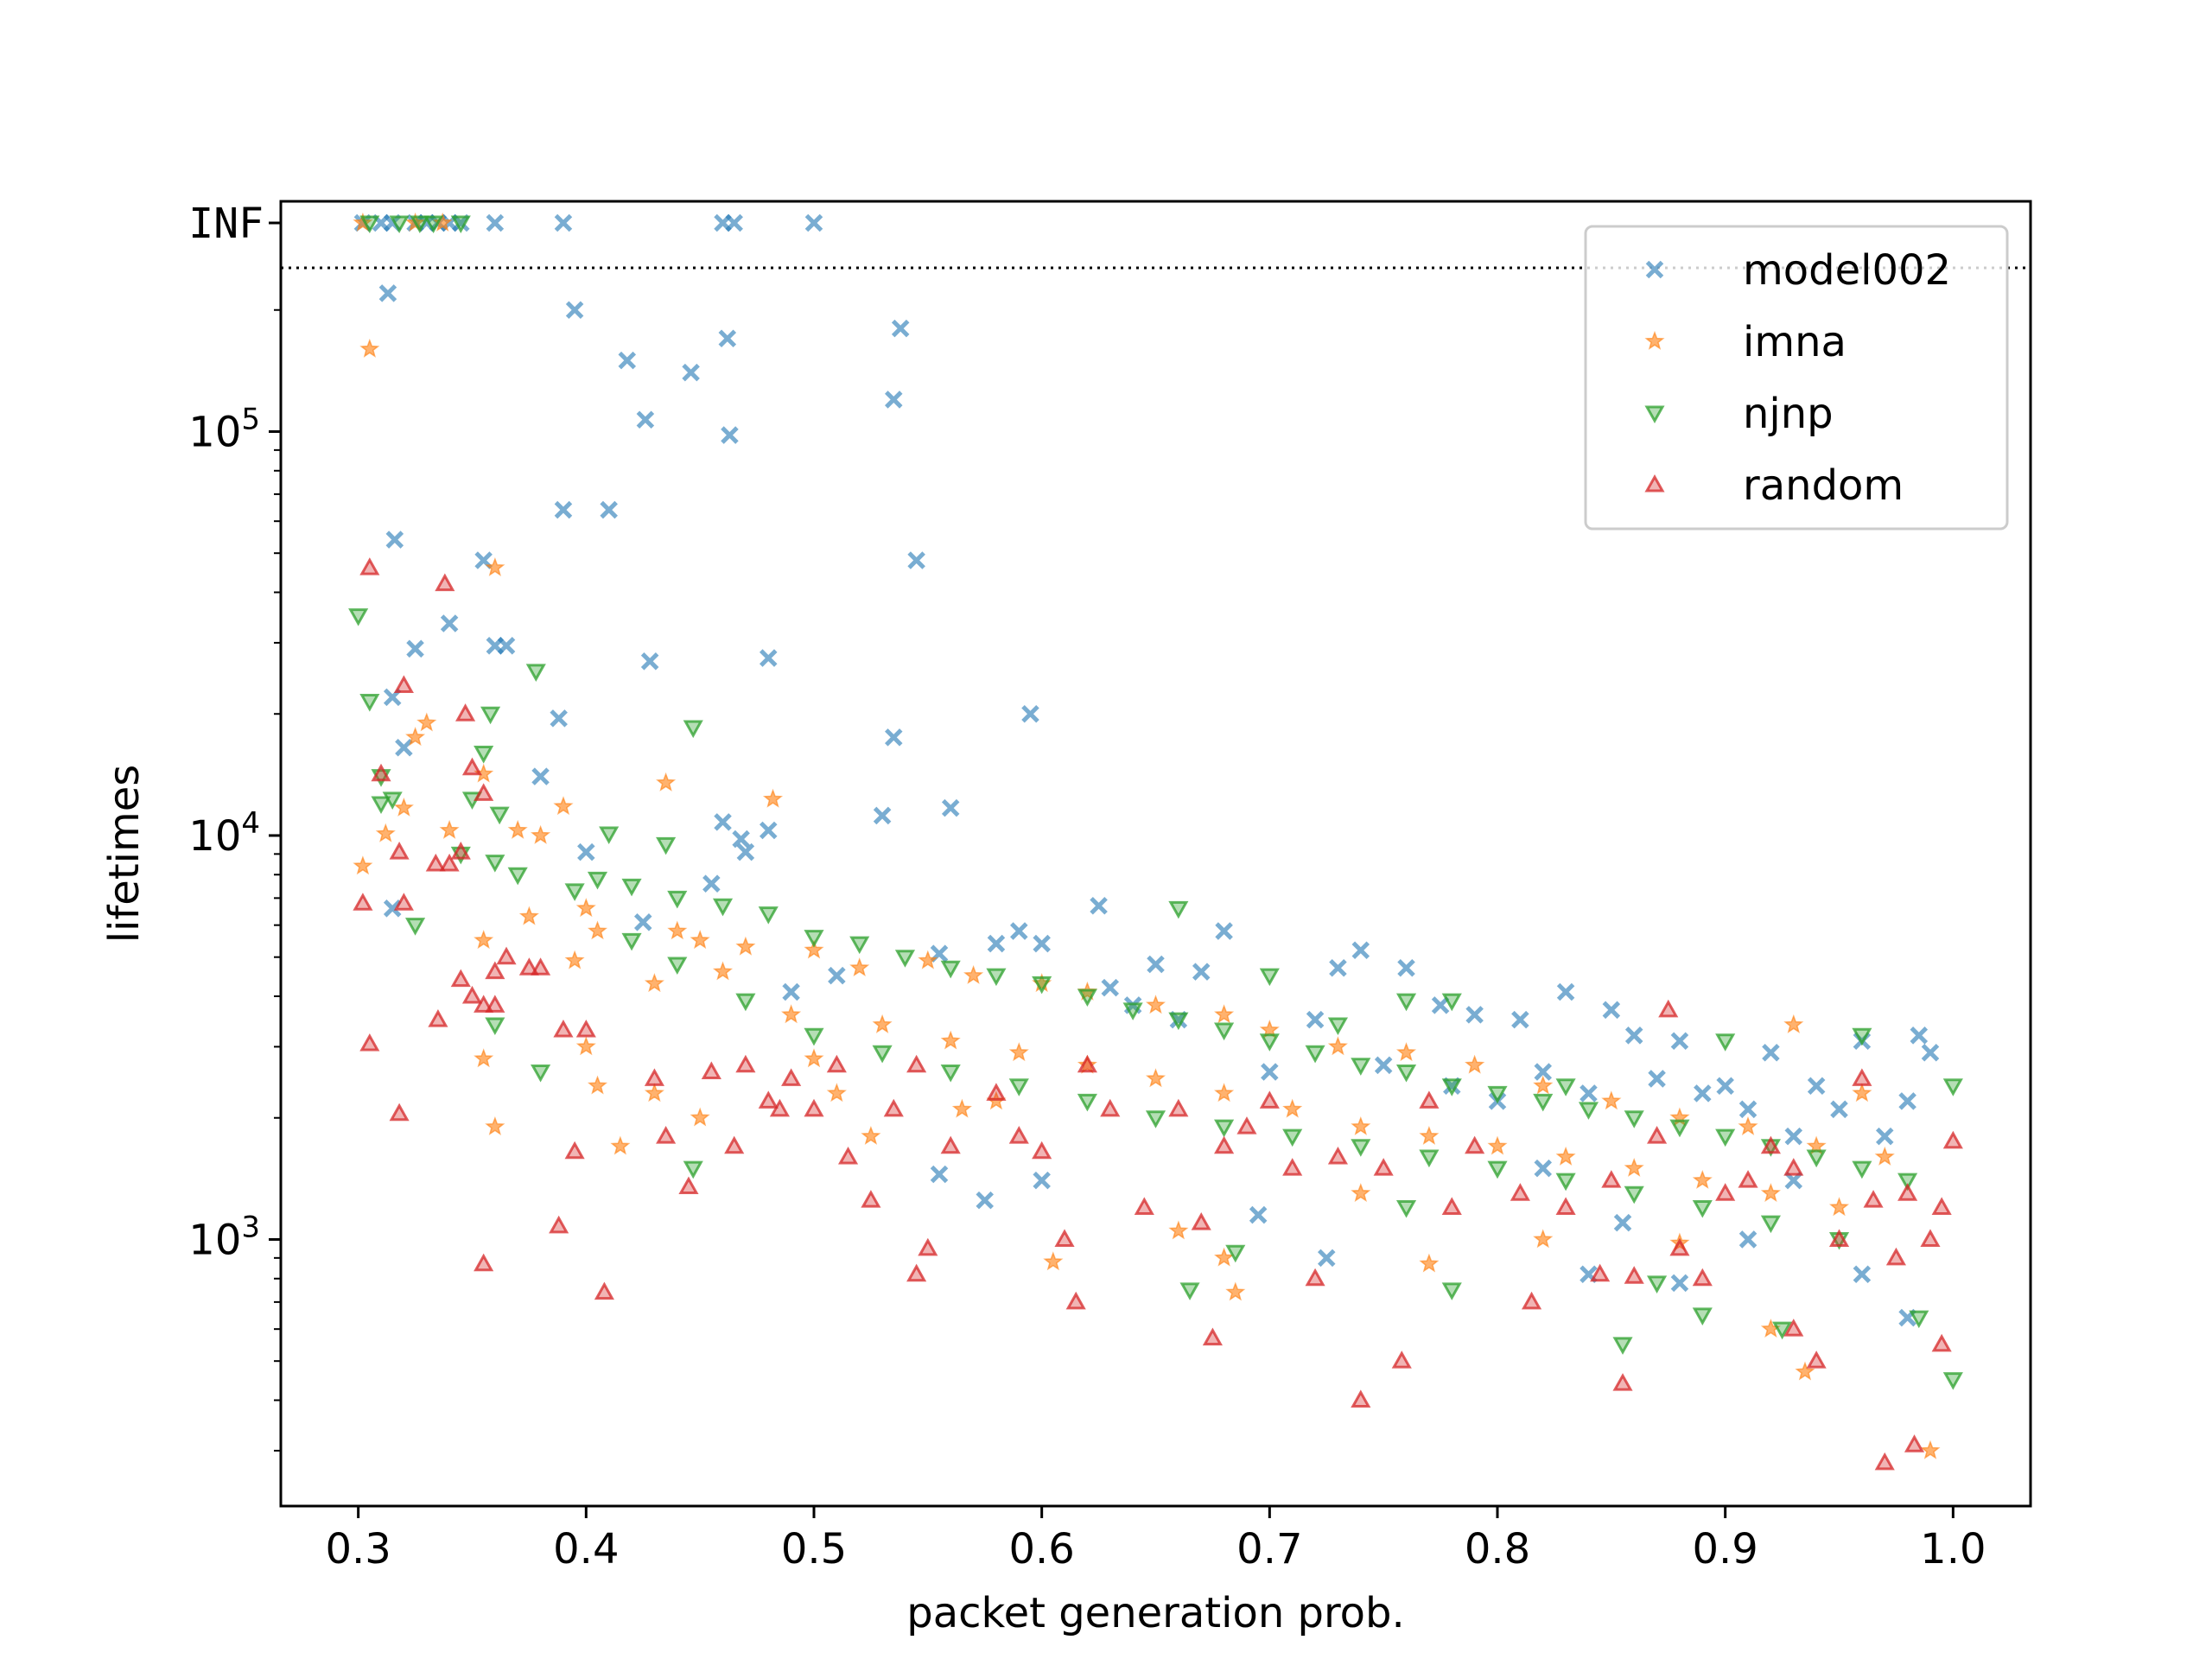  Describe the element at coordinates (1654, 340) in the screenshot. I see `legend-marker-imna` at that location.